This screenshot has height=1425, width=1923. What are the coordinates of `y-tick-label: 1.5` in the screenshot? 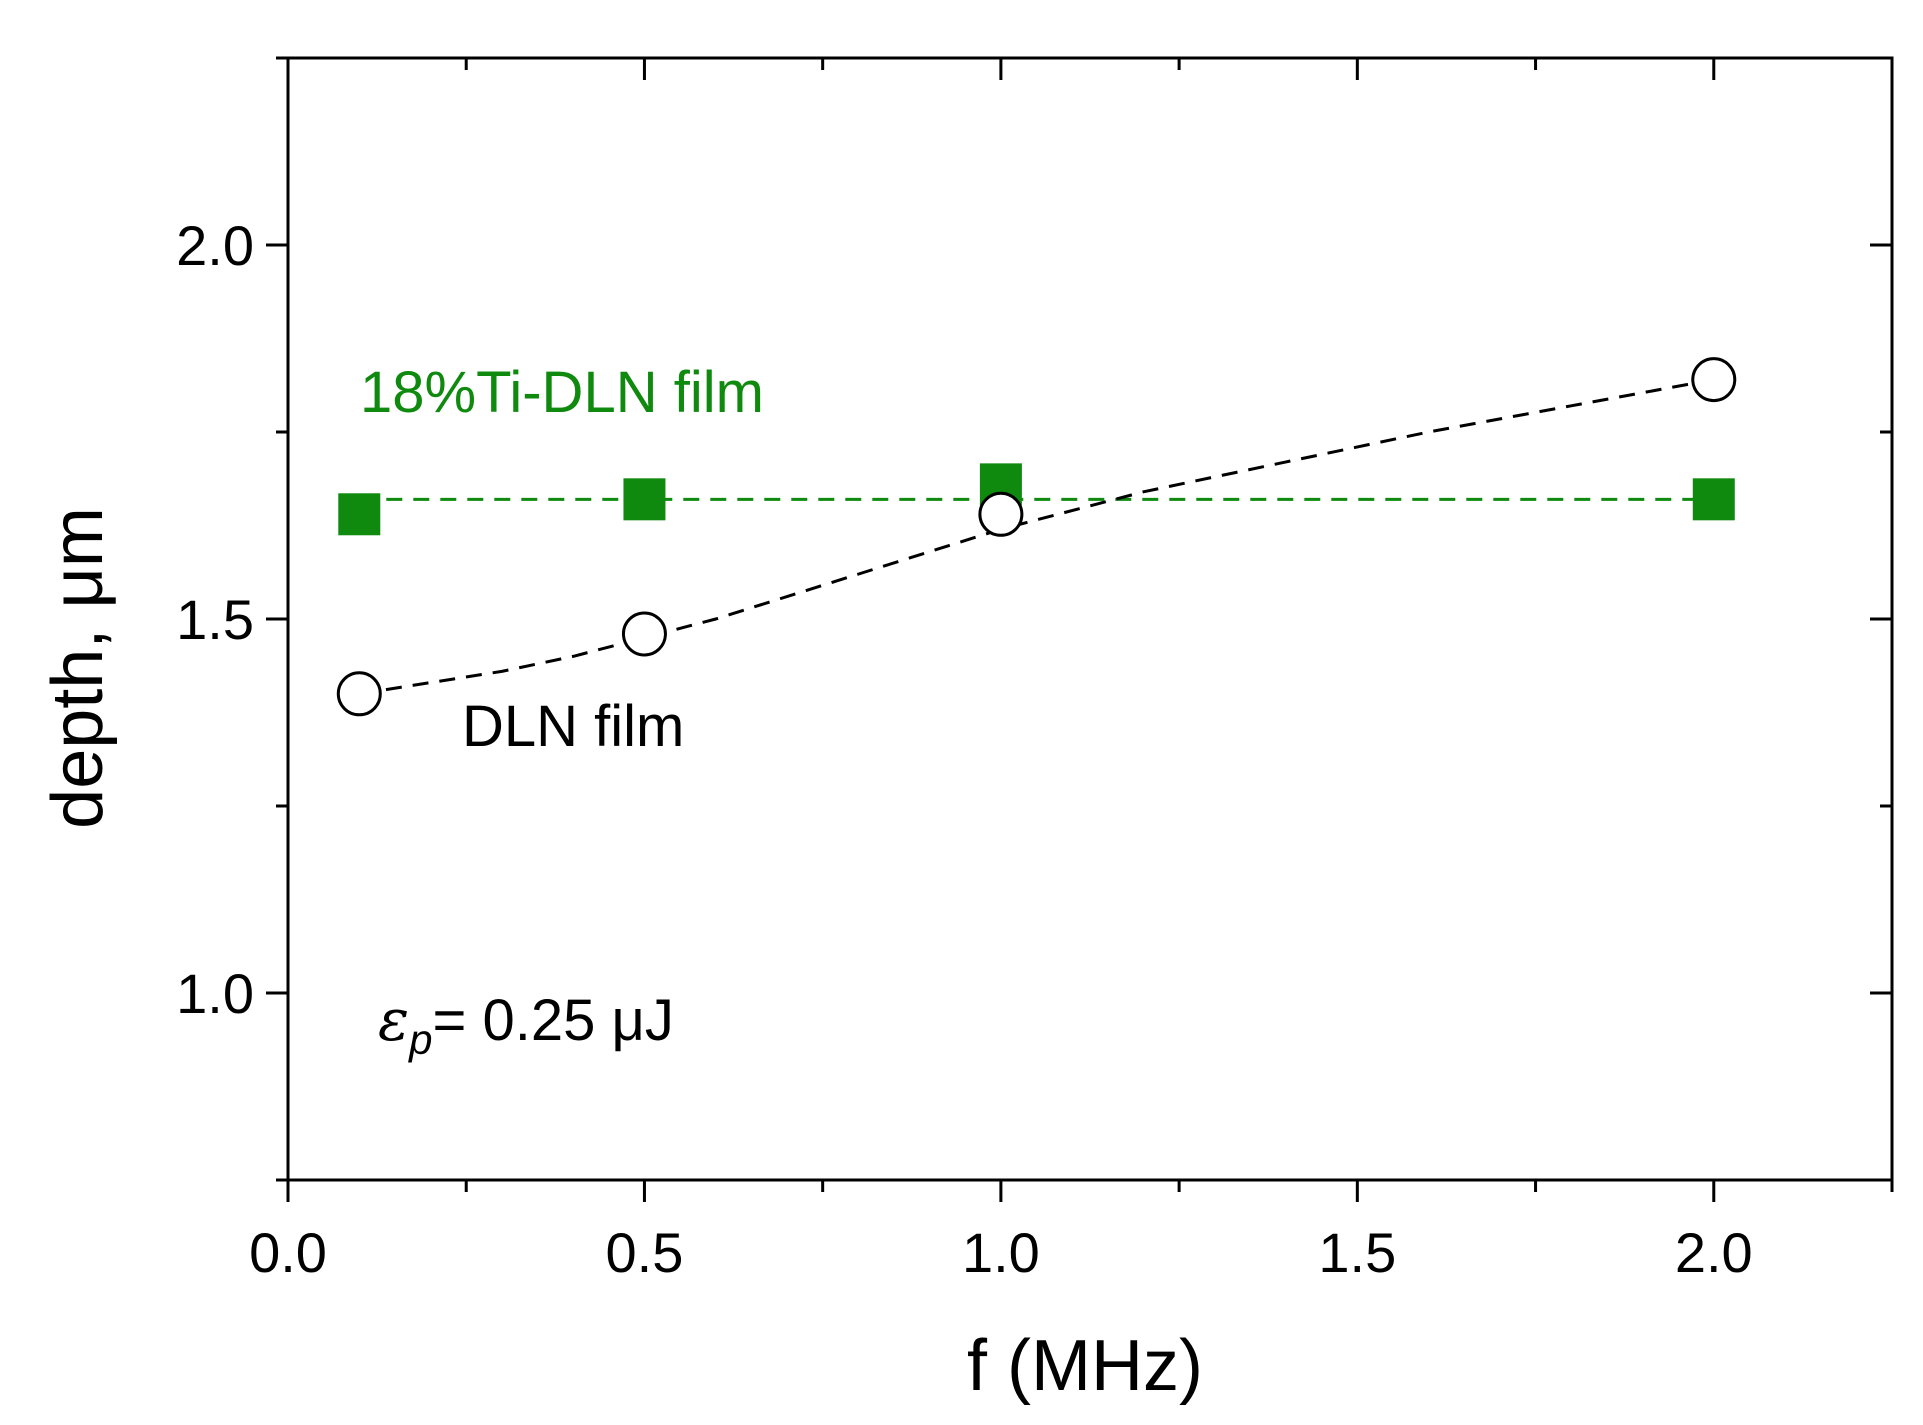 It's located at (215, 619).